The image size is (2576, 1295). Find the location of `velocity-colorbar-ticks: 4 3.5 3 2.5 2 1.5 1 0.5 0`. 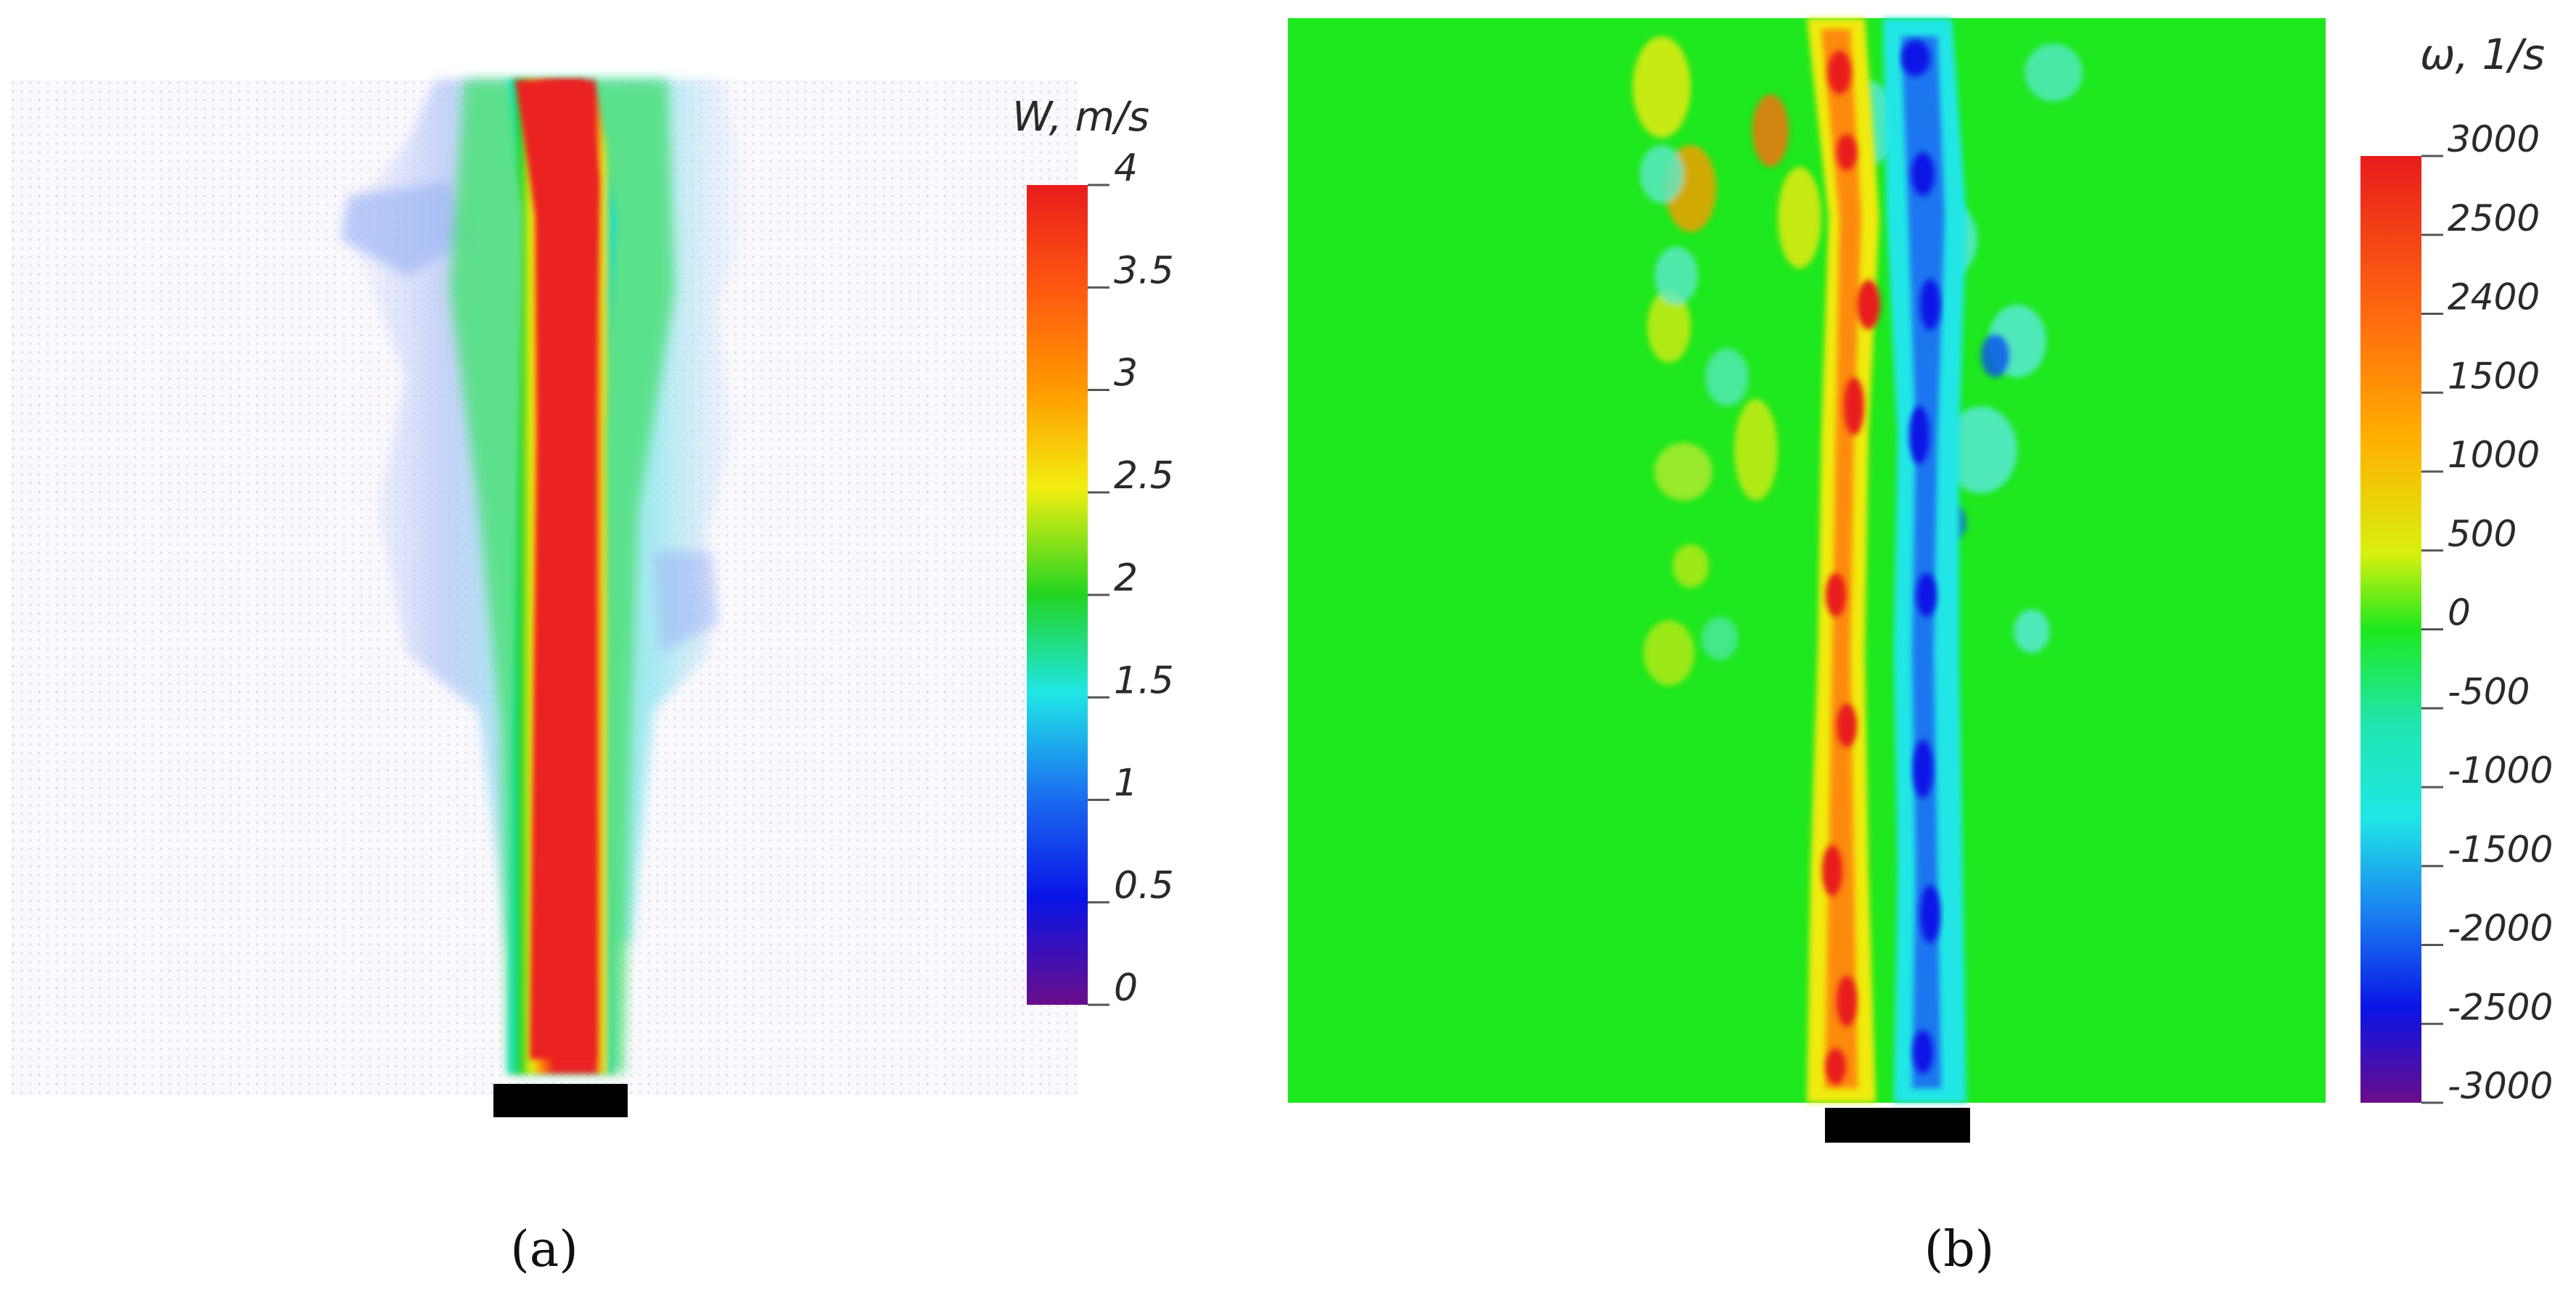

velocity-colorbar-ticks: 4 3.5 3 2.5 2 1.5 1 0.5 0 is located at coordinates (1131, 578).